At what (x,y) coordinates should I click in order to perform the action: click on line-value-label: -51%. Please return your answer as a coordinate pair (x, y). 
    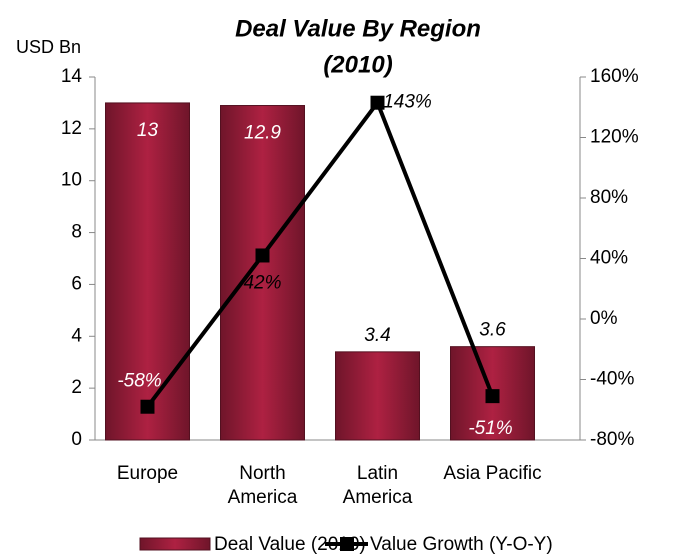
    Looking at the image, I should click on (490, 428).